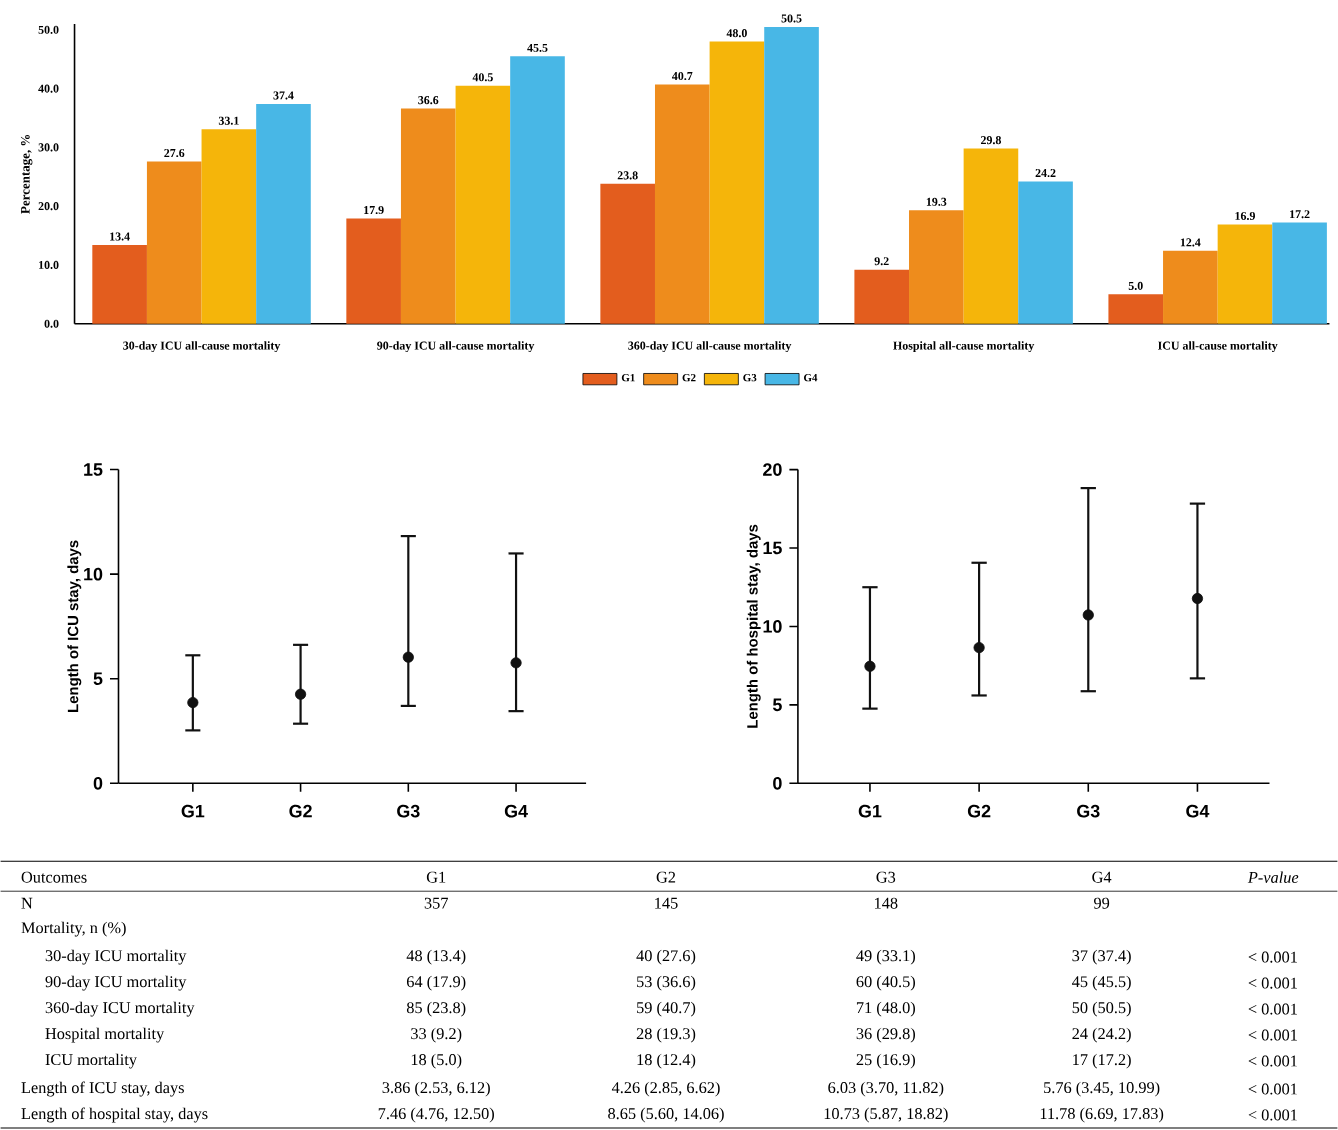  I want to click on category-label: 90-day ICU mortality, so click(116, 984).